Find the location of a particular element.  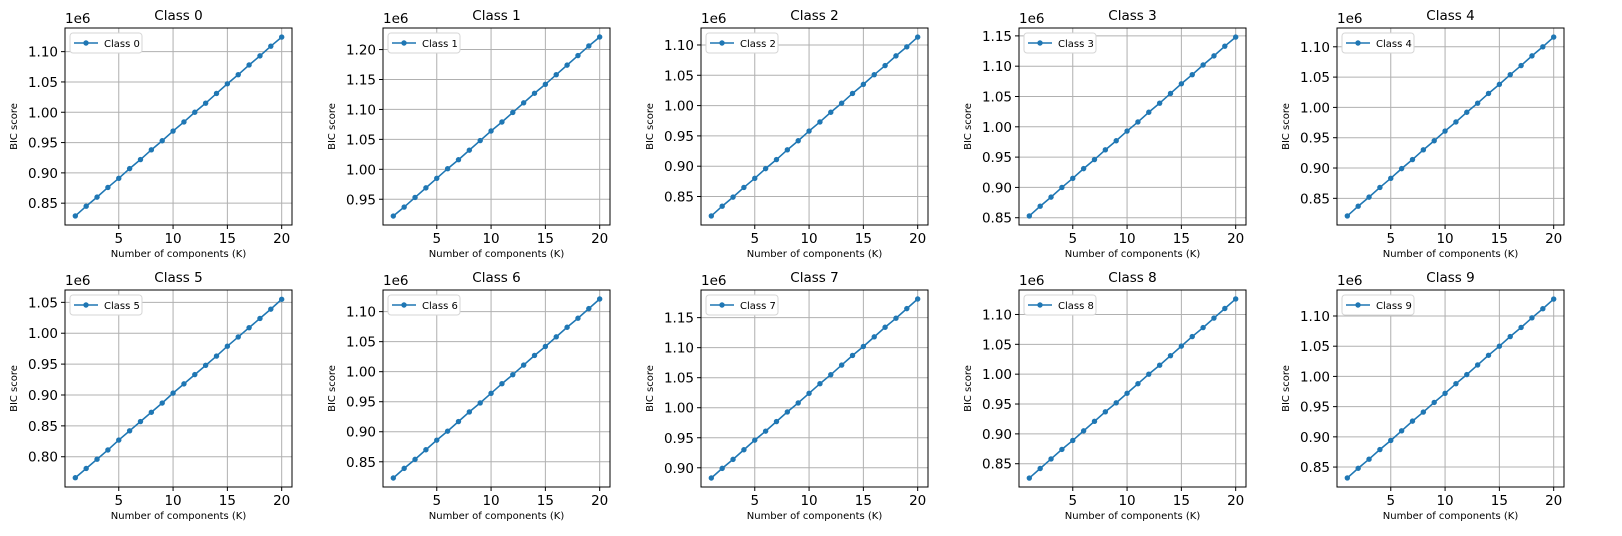

axes-frame is located at coordinates (814, 388).